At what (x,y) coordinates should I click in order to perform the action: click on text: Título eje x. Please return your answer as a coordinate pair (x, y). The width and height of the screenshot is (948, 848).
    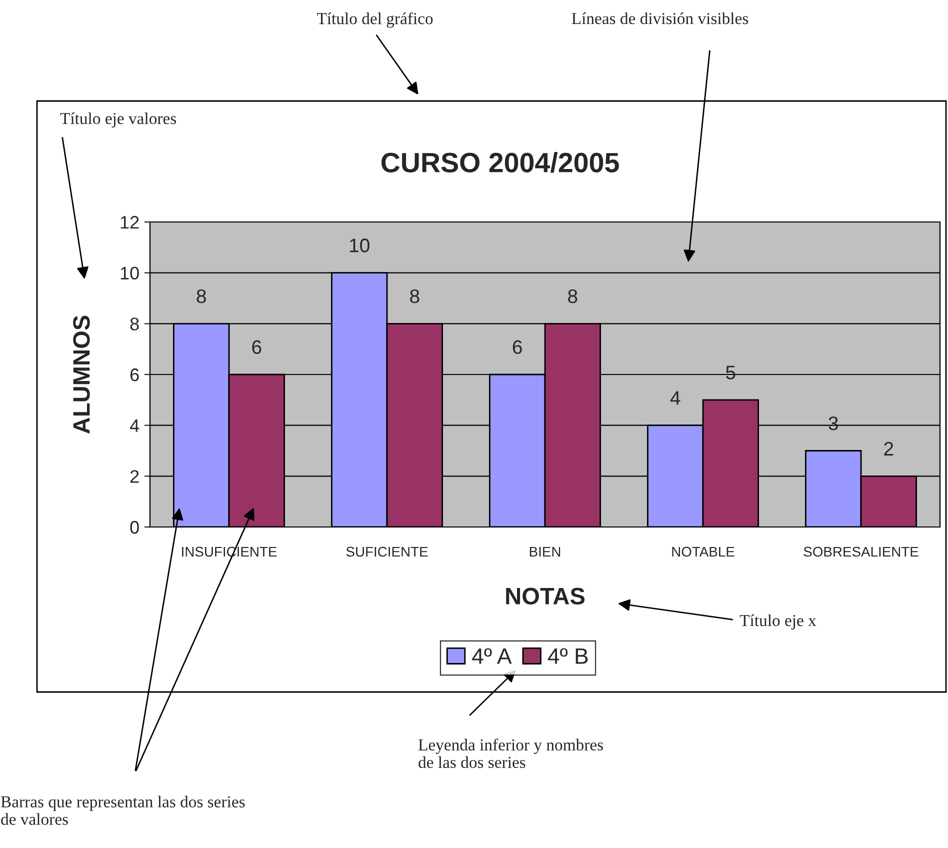
    Looking at the image, I should click on (778, 622).